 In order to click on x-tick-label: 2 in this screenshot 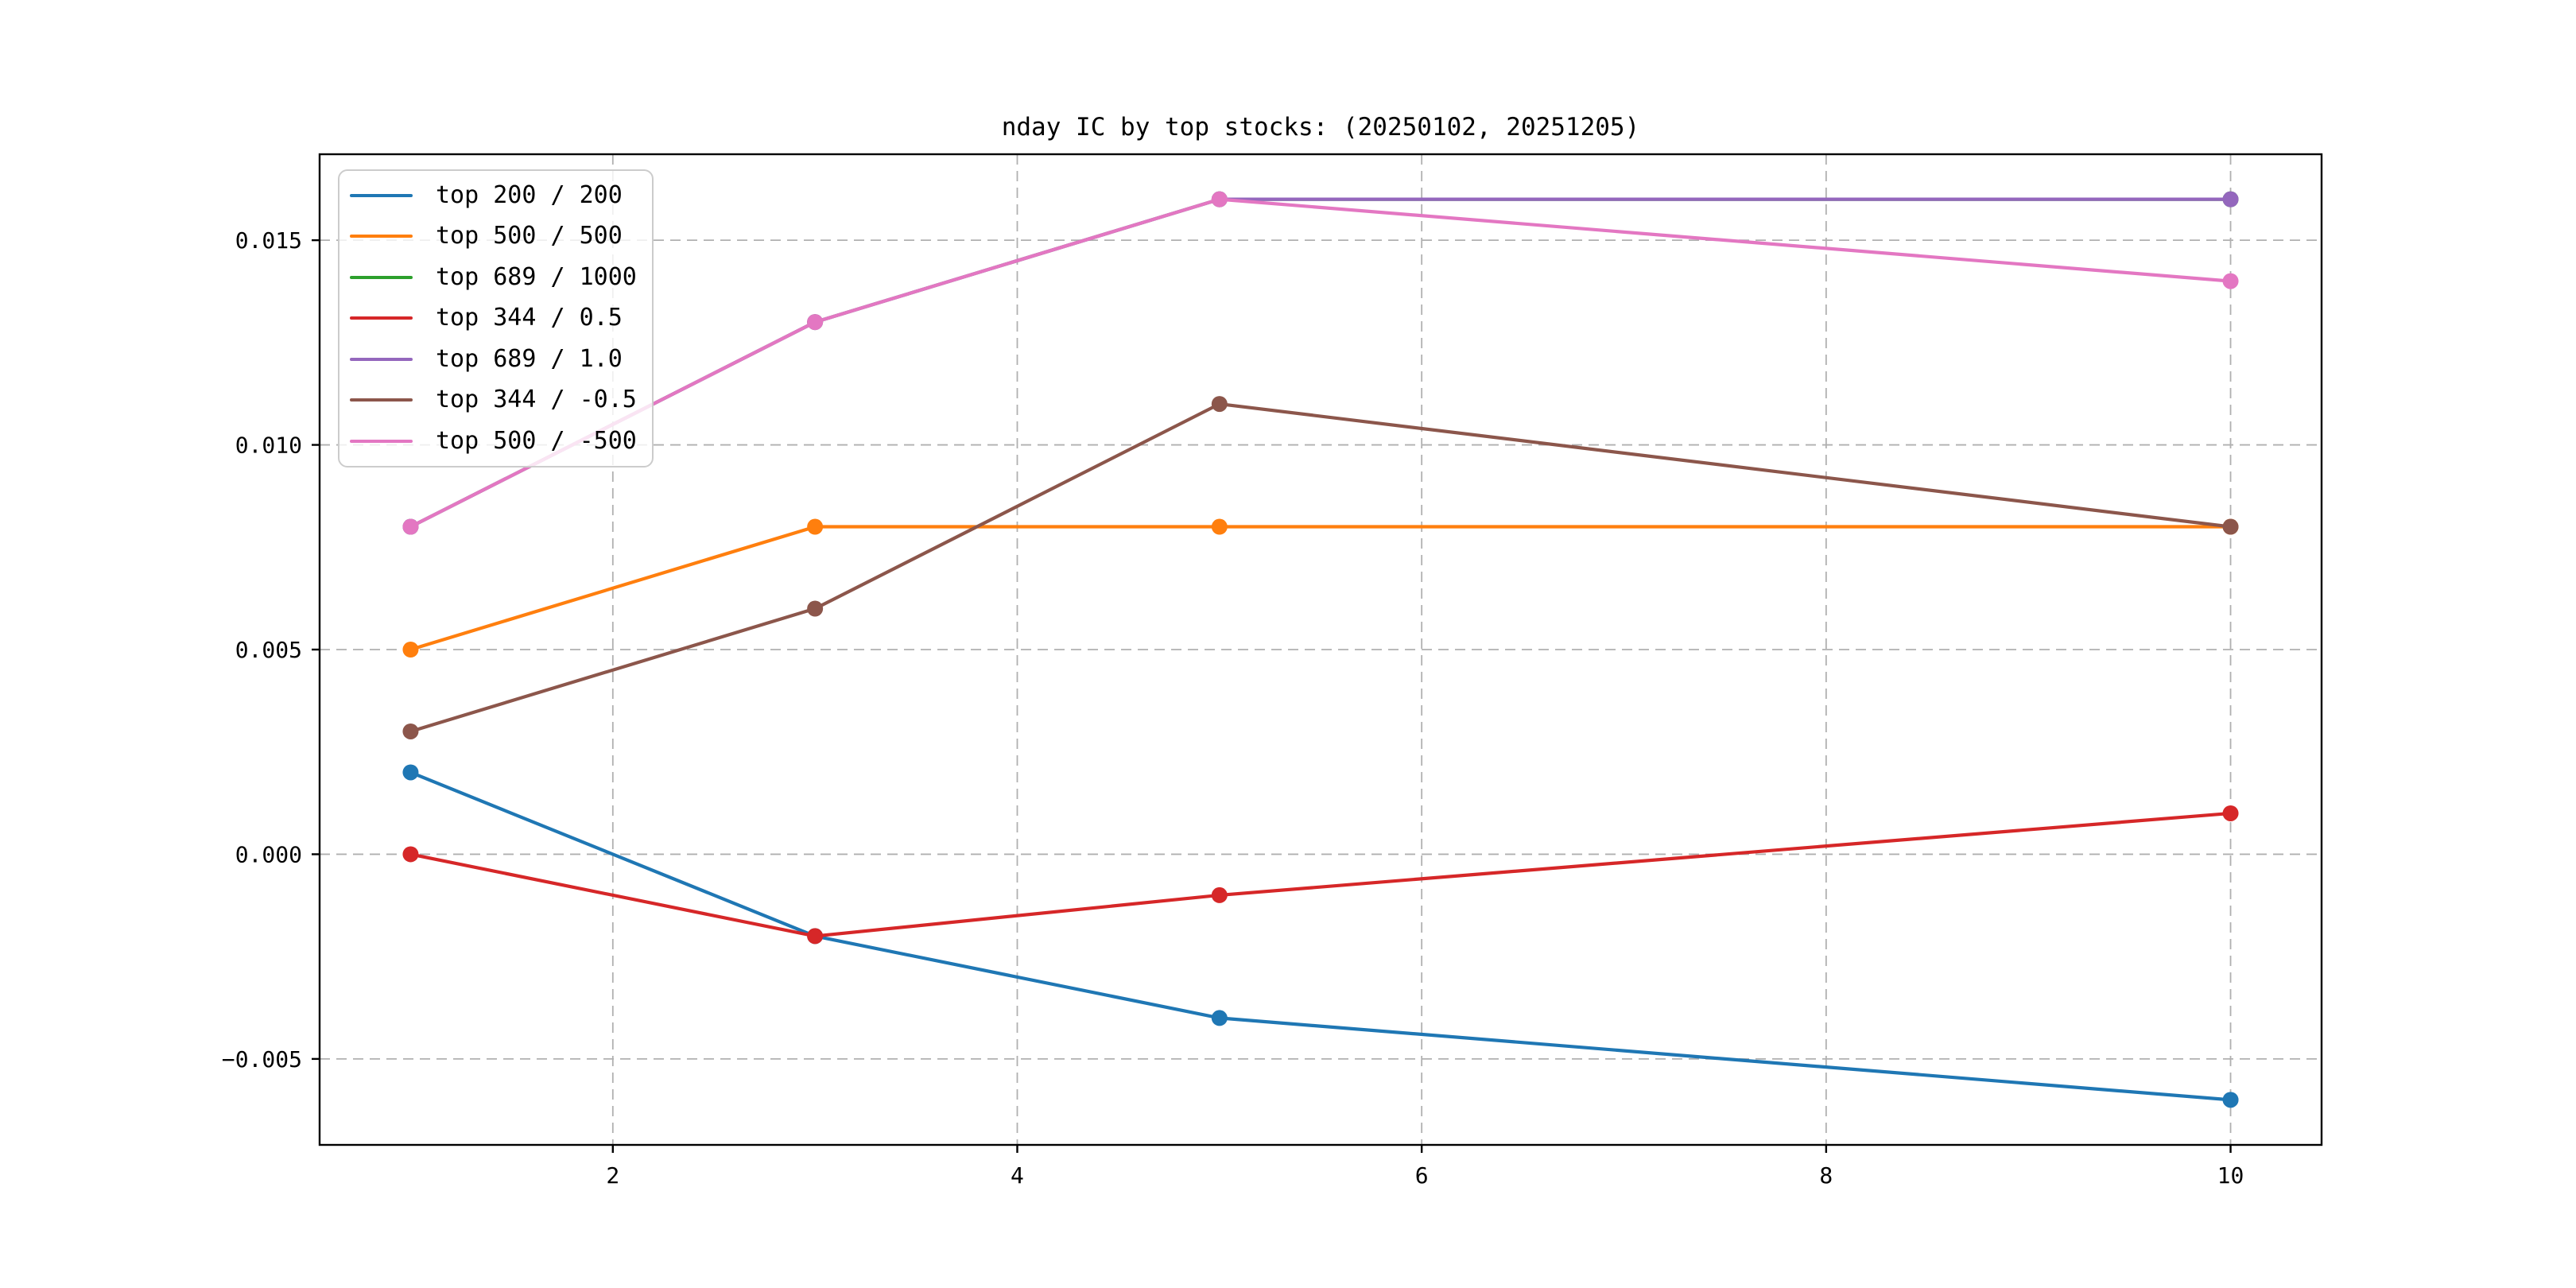, I will do `click(612, 1175)`.